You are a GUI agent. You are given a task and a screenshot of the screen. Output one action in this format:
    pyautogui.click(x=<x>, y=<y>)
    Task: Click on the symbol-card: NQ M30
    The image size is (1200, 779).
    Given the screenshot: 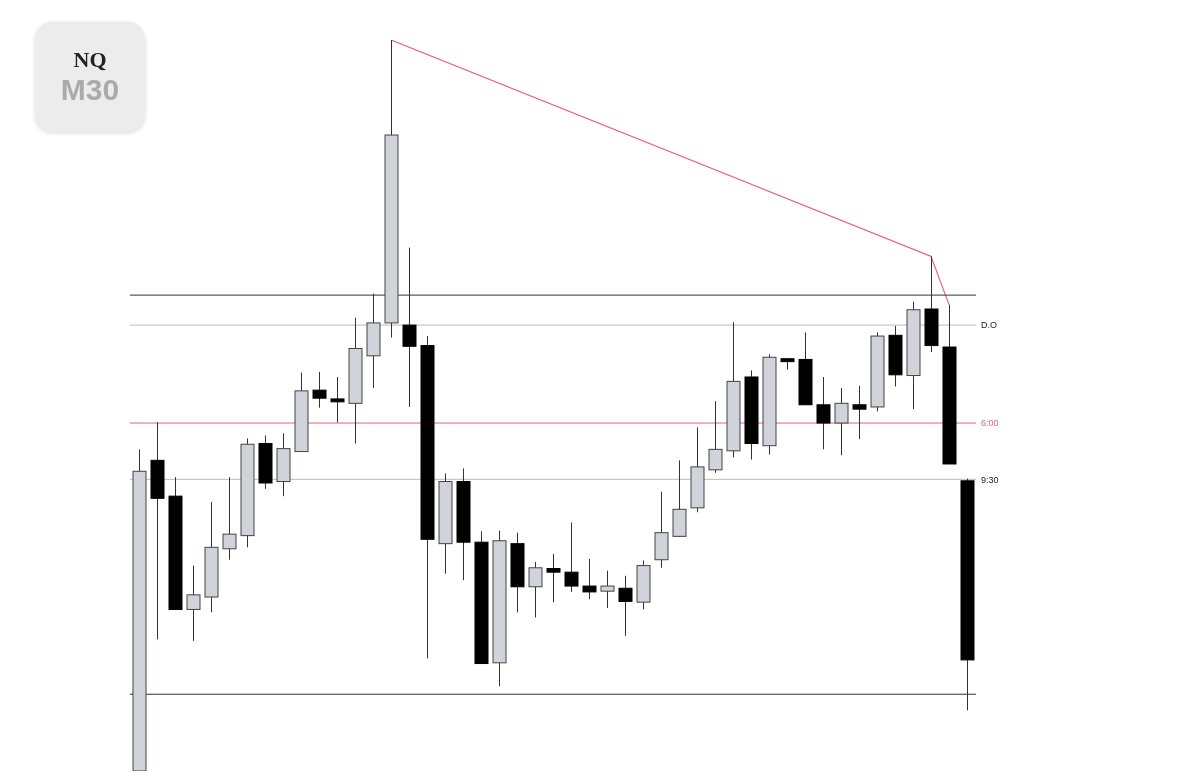 What is the action you would take?
    pyautogui.click(x=90, y=77)
    